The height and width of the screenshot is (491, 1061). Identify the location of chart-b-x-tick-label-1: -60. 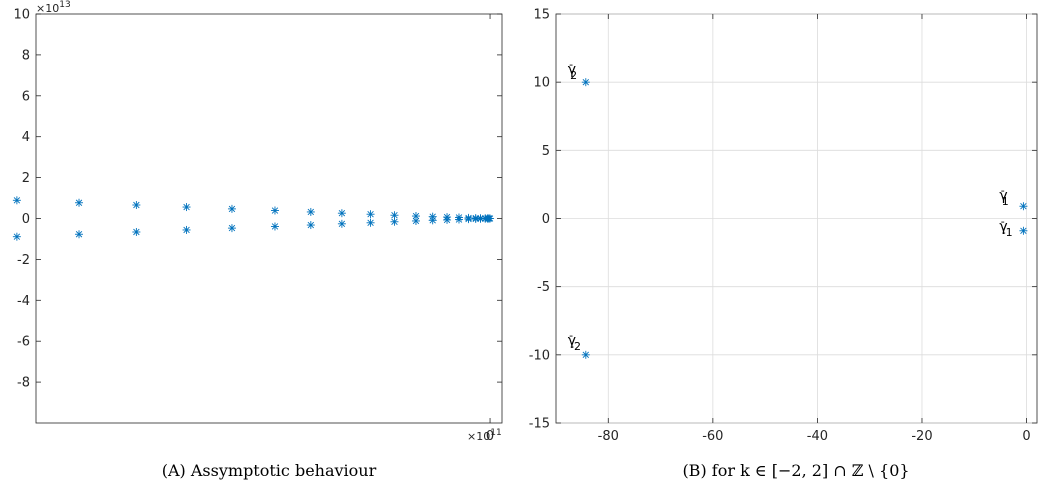
(712, 436).